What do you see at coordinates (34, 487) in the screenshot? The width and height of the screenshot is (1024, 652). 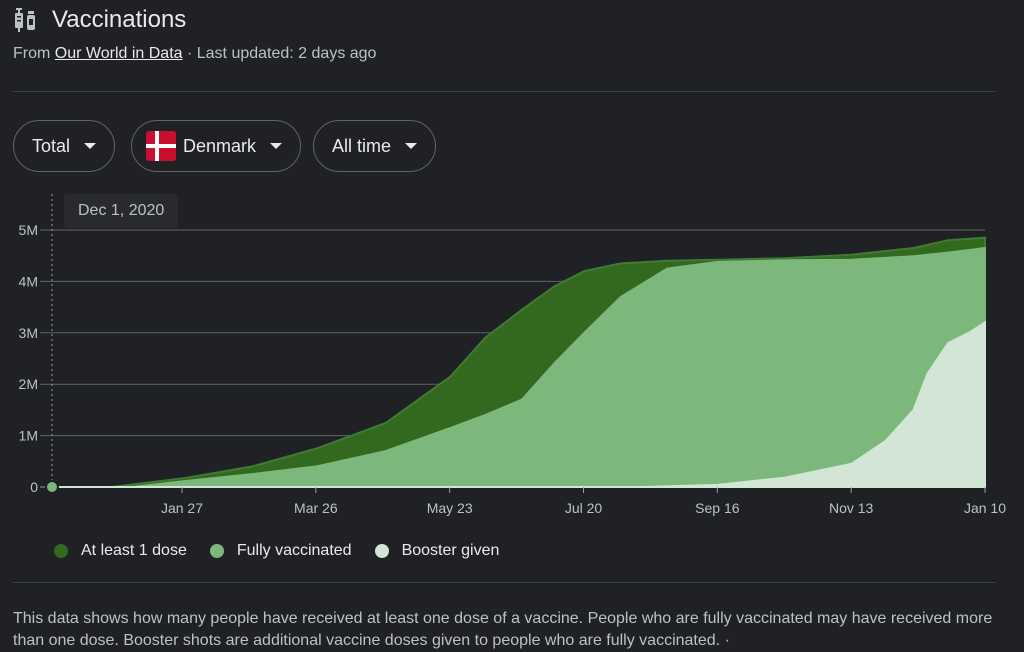 I see `y-tick-label: 0` at bounding box center [34, 487].